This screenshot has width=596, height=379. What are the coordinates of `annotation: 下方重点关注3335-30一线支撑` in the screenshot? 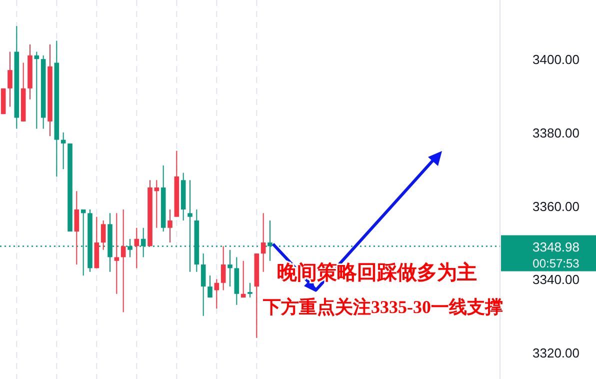 It's located at (382, 307).